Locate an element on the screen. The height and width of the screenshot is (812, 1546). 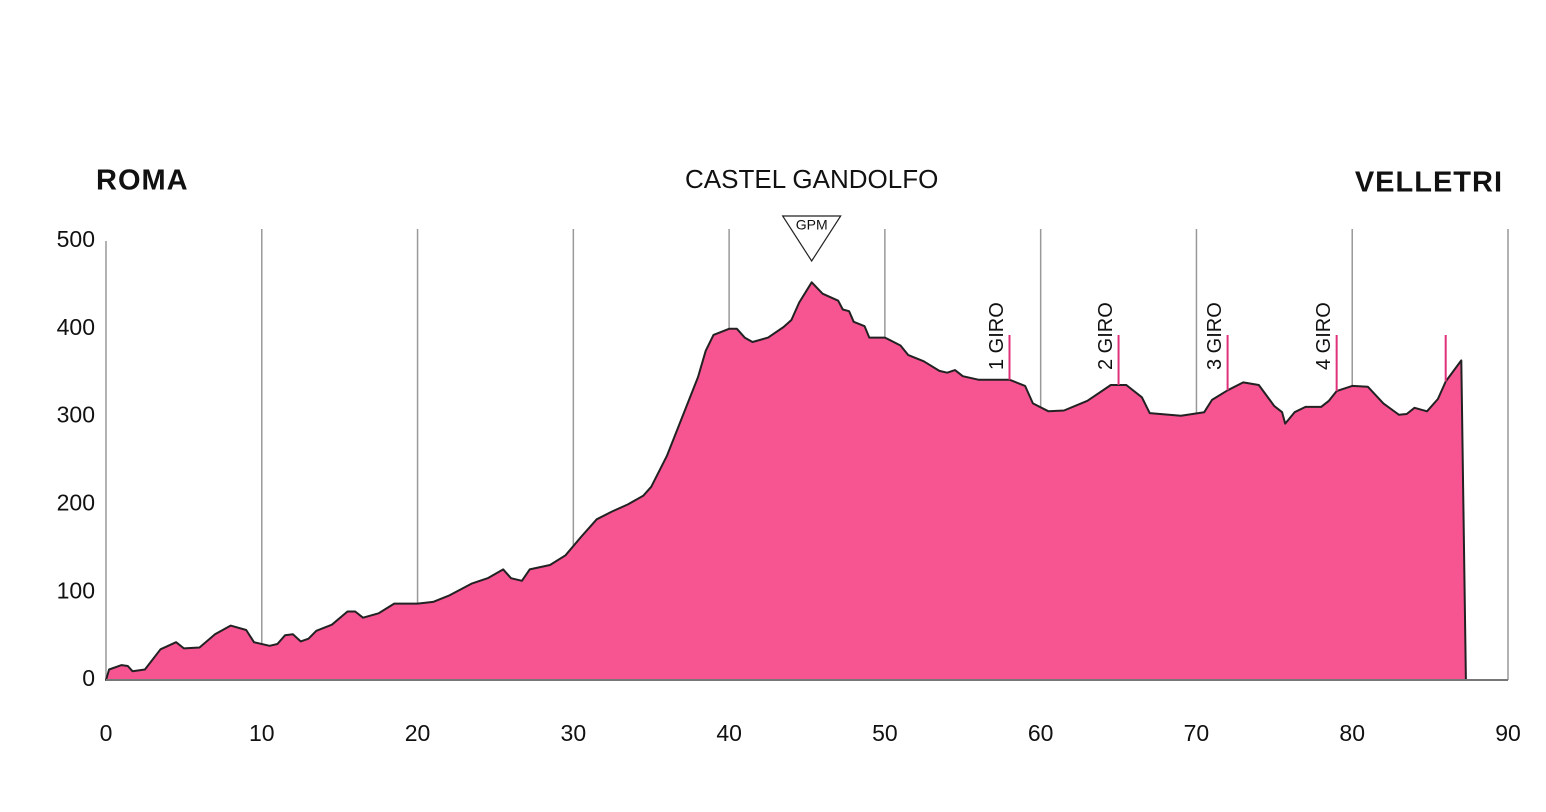
lap-label: 4 GIRO is located at coordinates (1324, 336).